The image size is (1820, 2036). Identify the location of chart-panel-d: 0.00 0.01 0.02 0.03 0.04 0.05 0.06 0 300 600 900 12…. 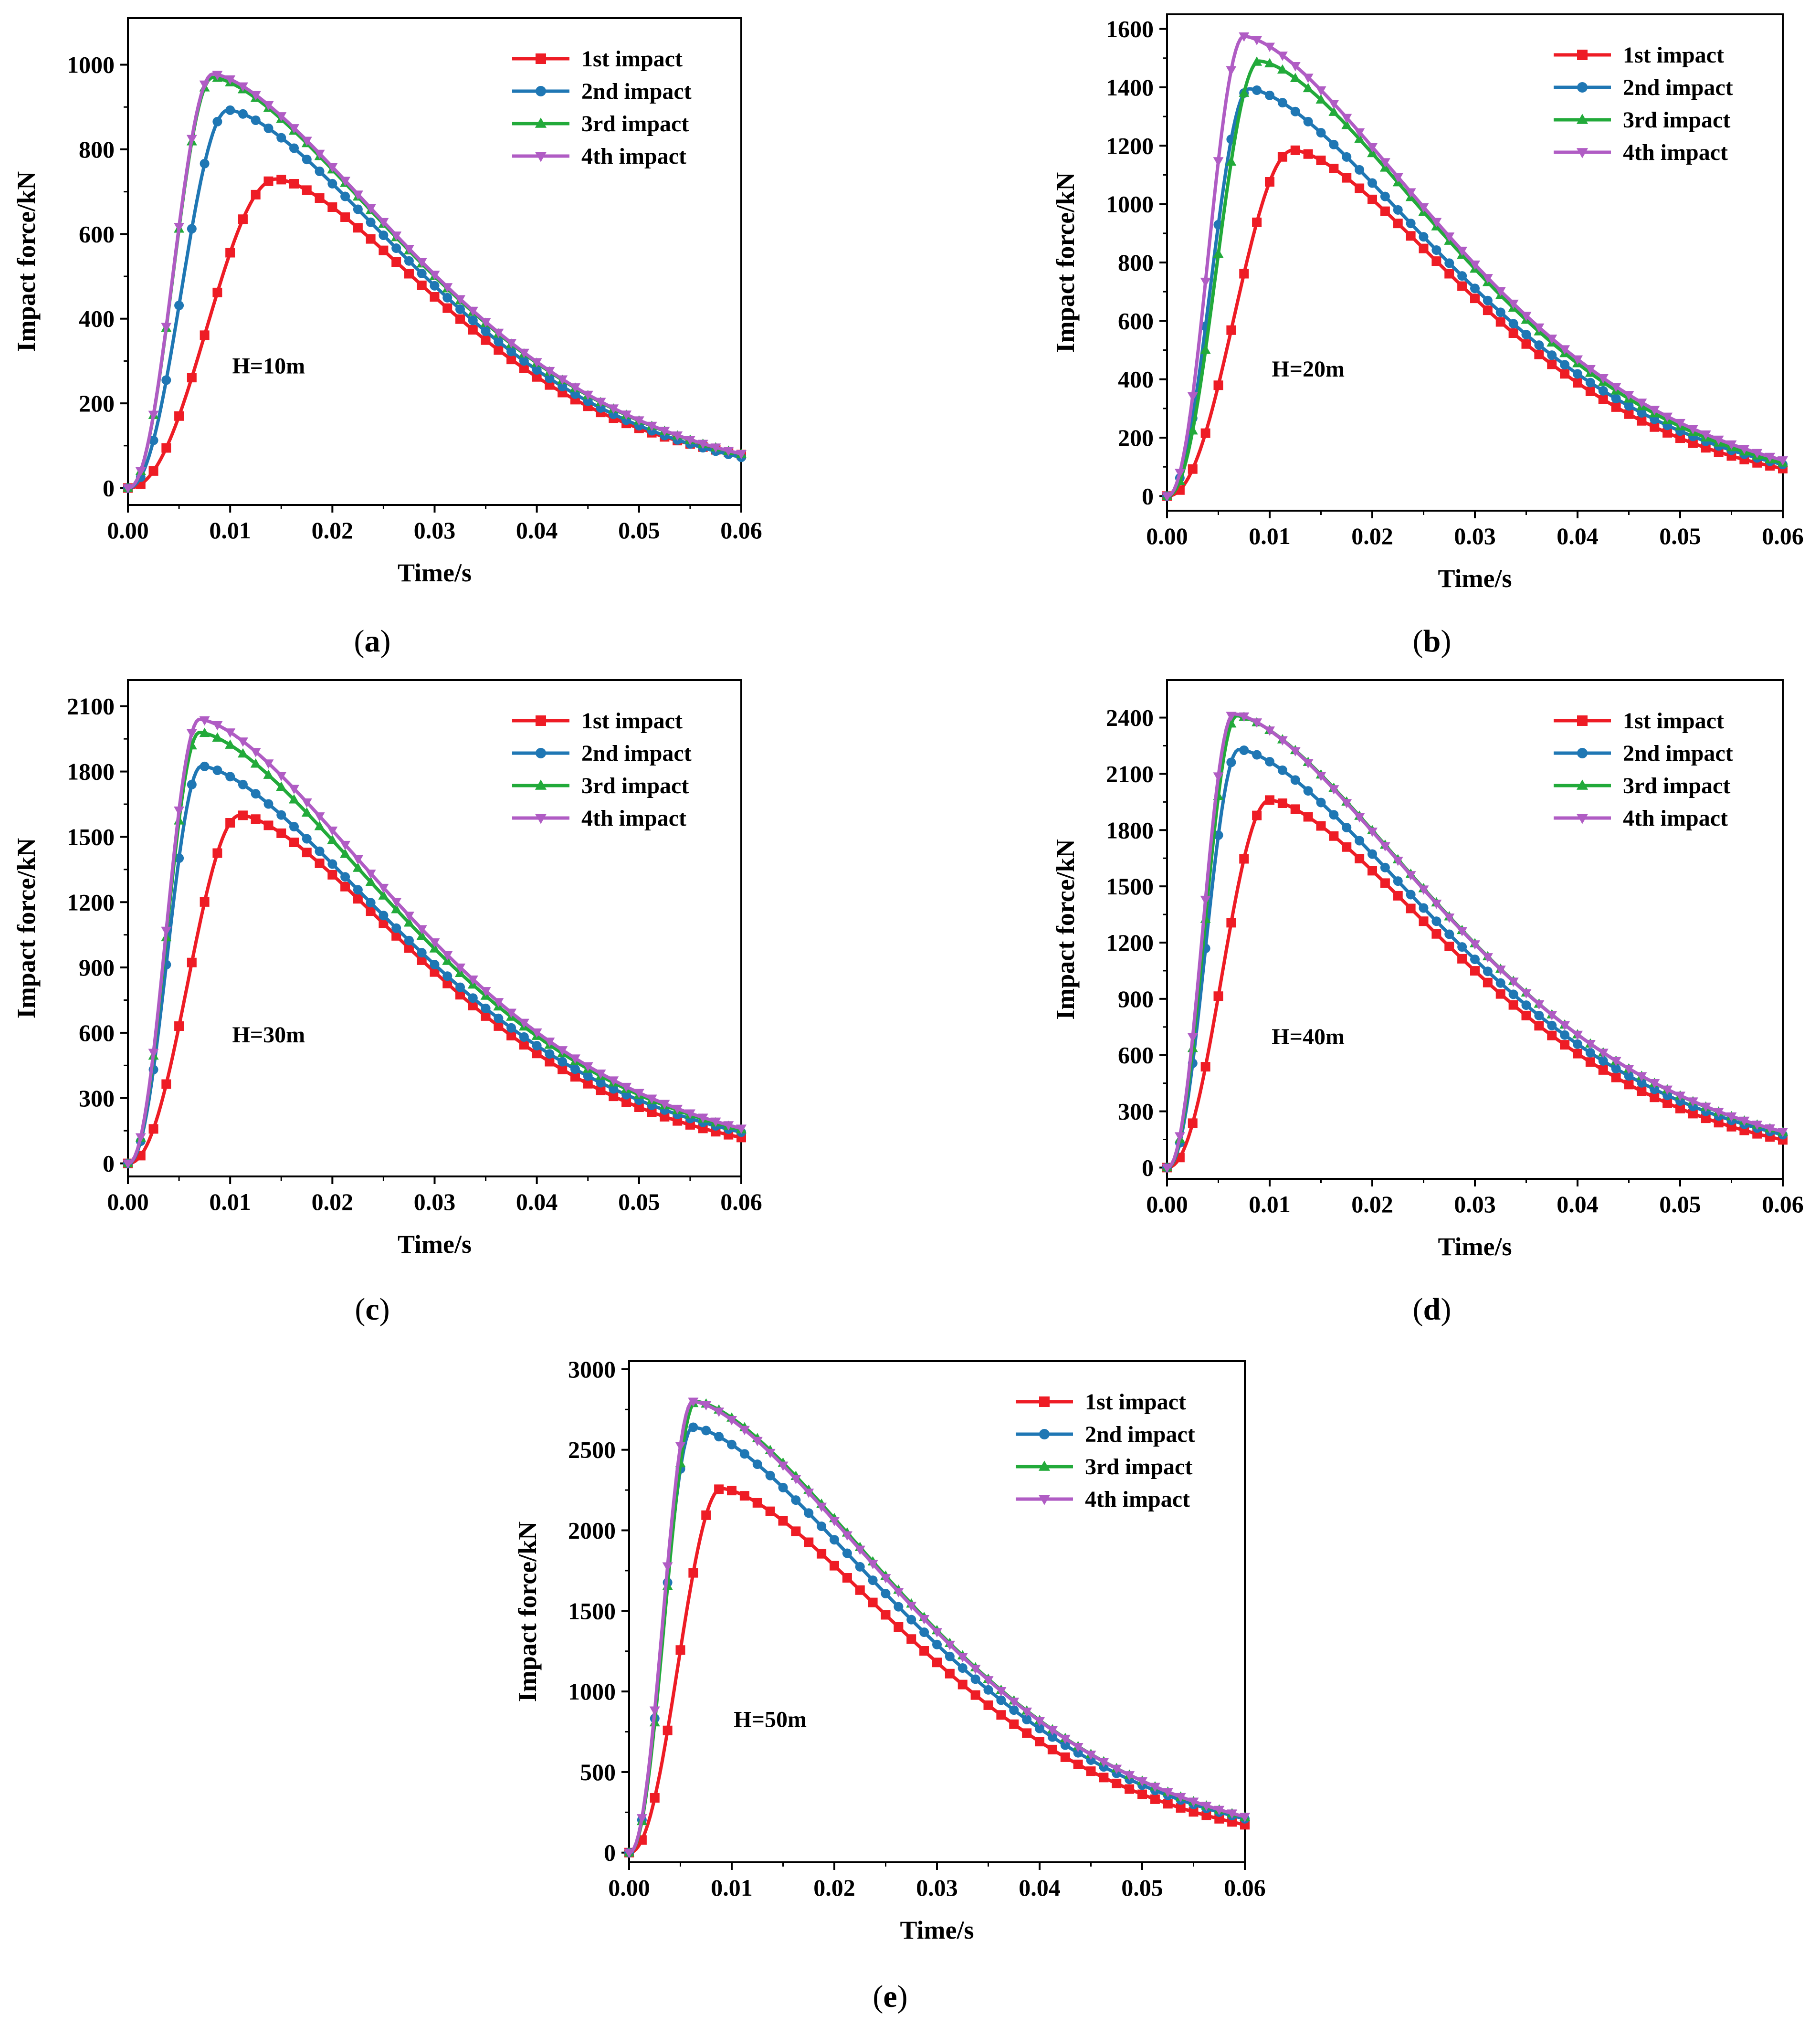
(1427, 1003).